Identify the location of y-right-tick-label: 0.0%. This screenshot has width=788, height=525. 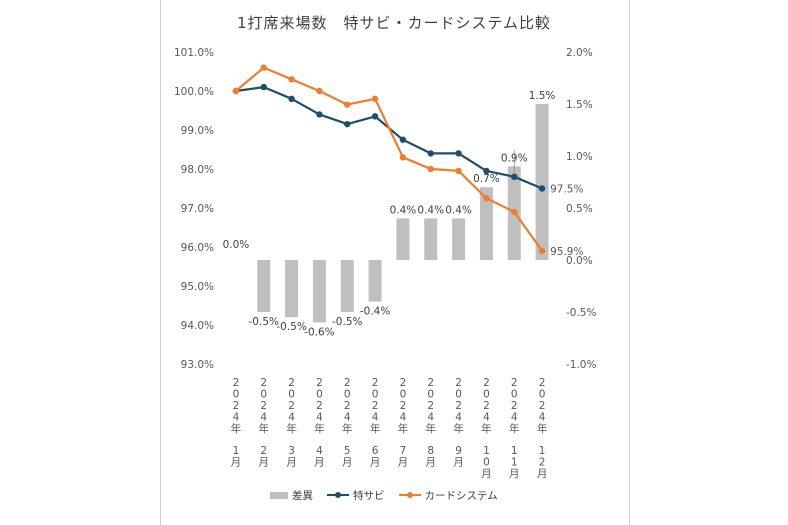
(579, 261).